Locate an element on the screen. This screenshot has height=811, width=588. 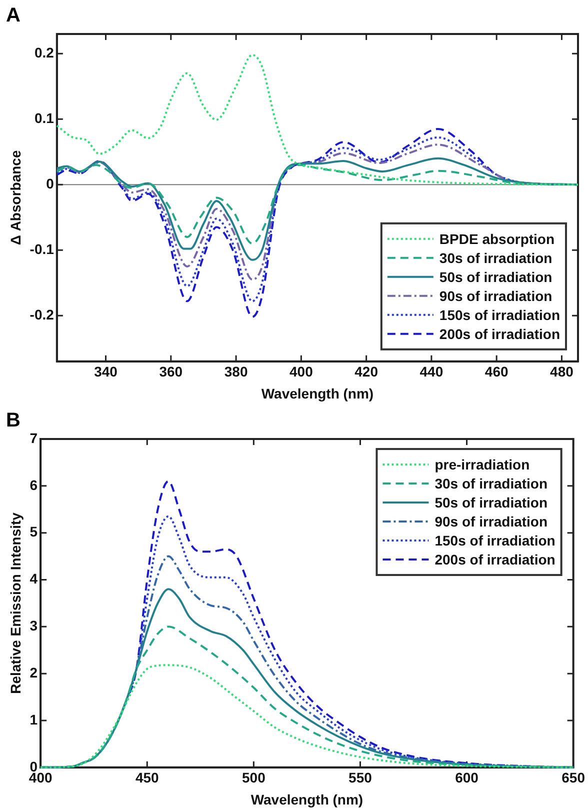
x-tick-label: 360 is located at coordinates (171, 372).